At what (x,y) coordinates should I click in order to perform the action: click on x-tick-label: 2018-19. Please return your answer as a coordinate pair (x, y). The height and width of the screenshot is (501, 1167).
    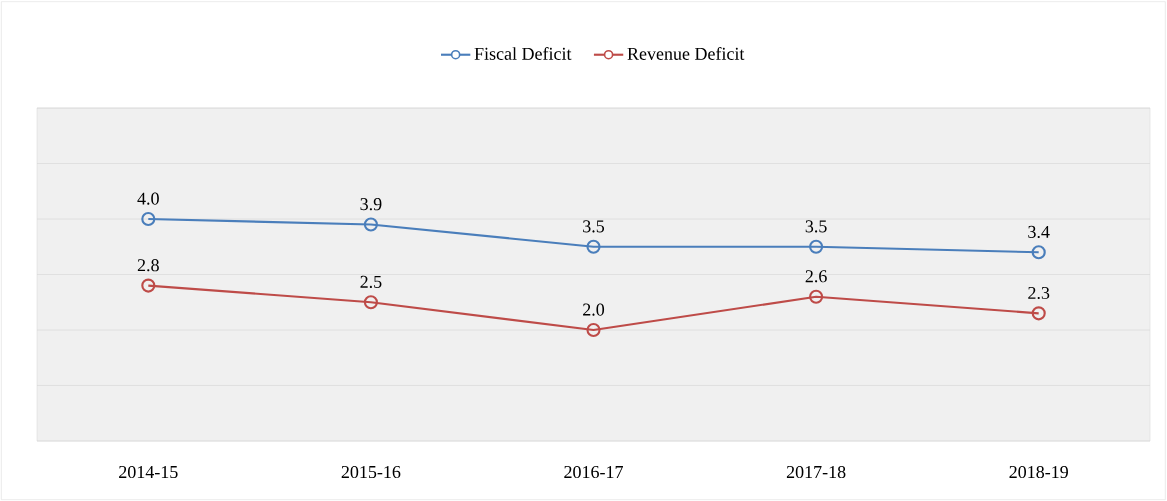
    Looking at the image, I should click on (1038, 472).